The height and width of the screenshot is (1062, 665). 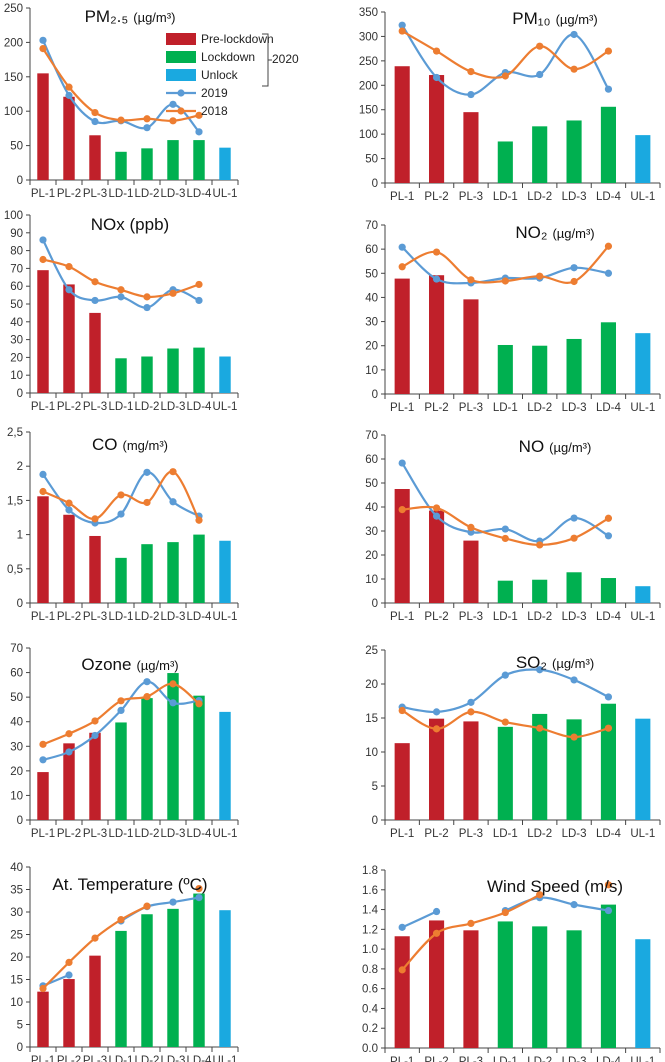 What do you see at coordinates (147, 194) in the screenshot?
I see `x-tick-label: LD-2` at bounding box center [147, 194].